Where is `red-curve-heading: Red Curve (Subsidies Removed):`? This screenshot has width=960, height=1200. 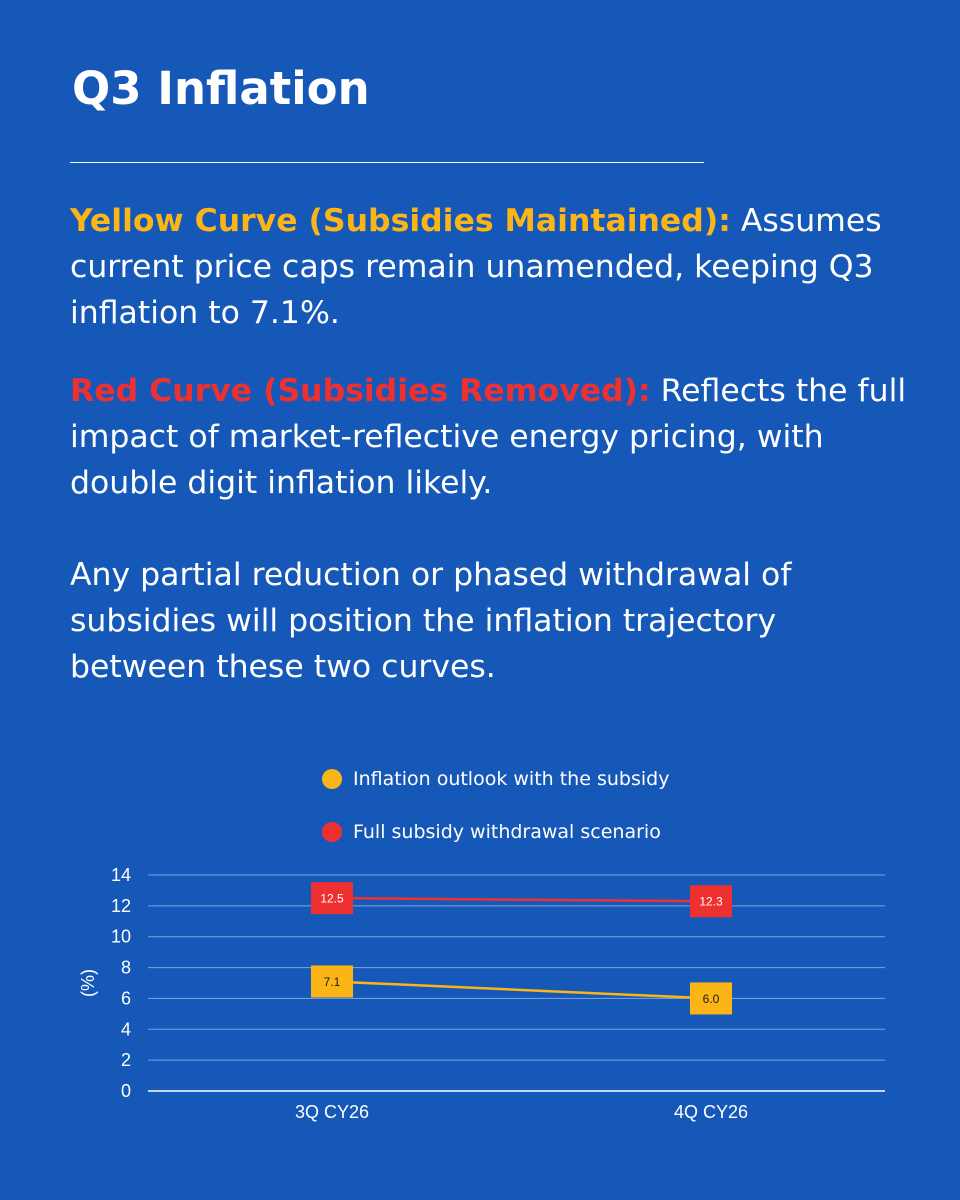 red-curve-heading: Red Curve (Subsidies Removed): is located at coordinates (360, 391).